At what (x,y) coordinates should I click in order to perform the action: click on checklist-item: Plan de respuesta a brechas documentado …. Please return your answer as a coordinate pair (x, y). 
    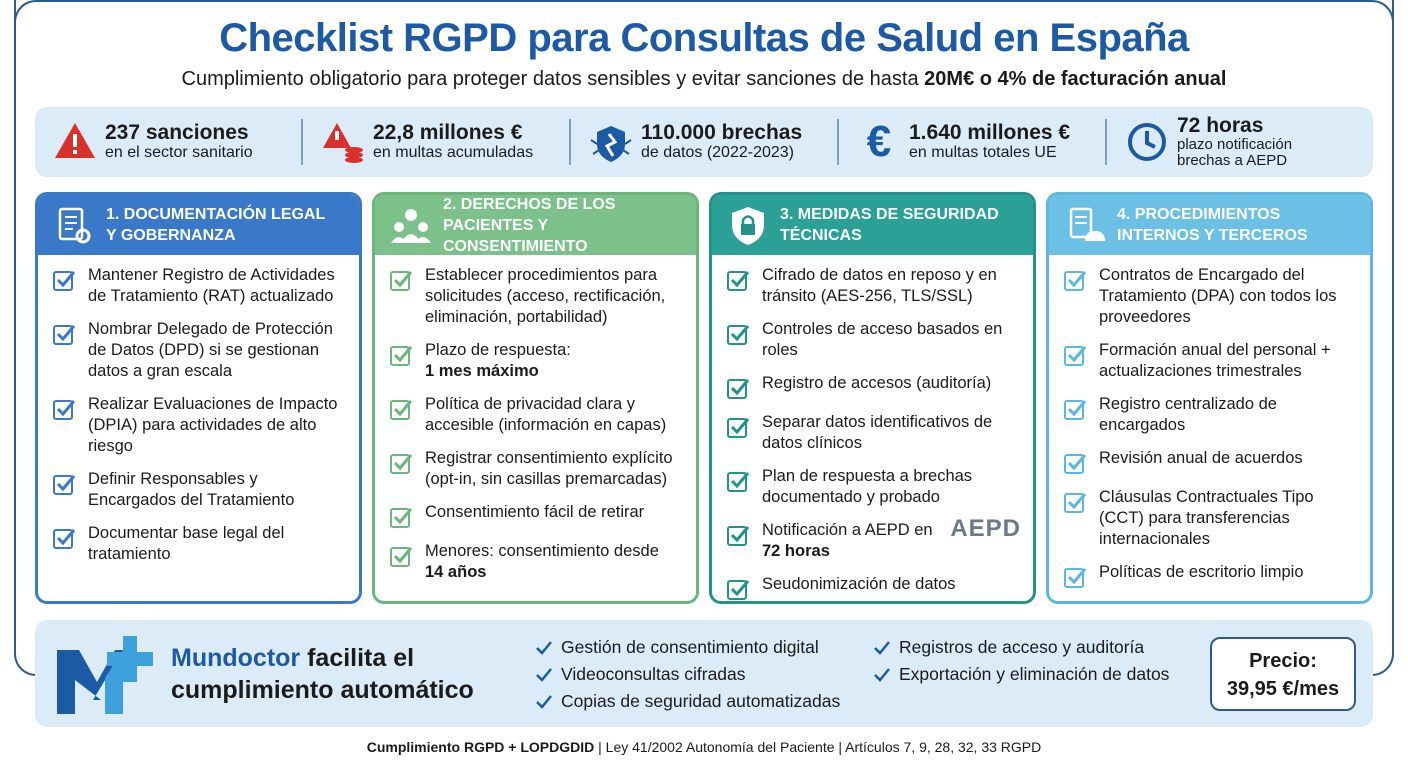
    Looking at the image, I should click on (874, 487).